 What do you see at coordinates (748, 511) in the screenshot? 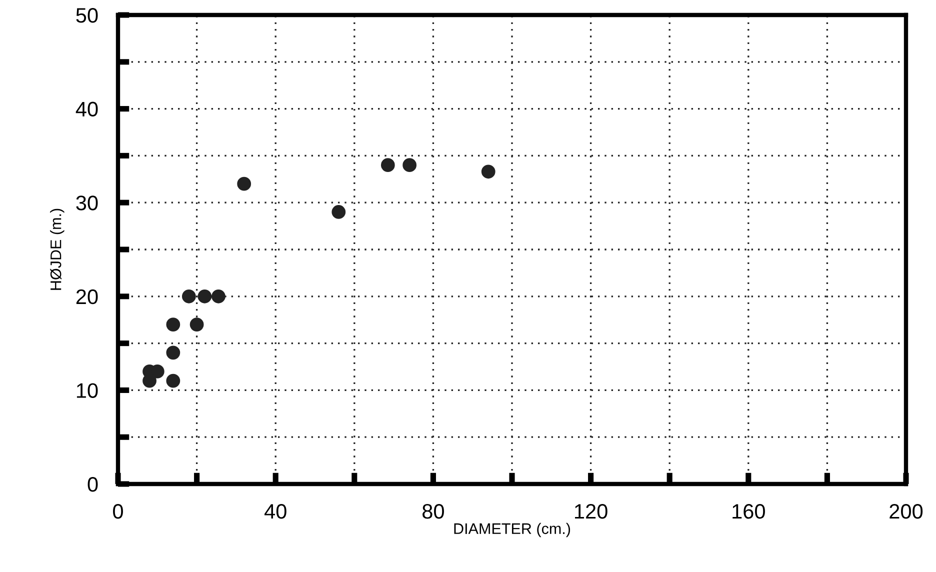
I see `x-tick-label: 160` at bounding box center [748, 511].